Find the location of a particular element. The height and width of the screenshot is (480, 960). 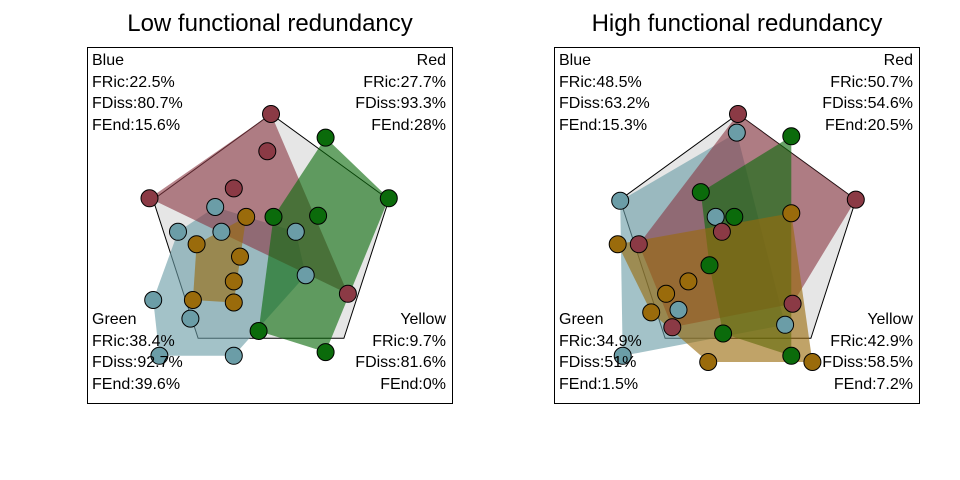

stats-green: Green FRic:38.4% FDiss:92.7% FEnd:39.6% is located at coordinates (137, 352).